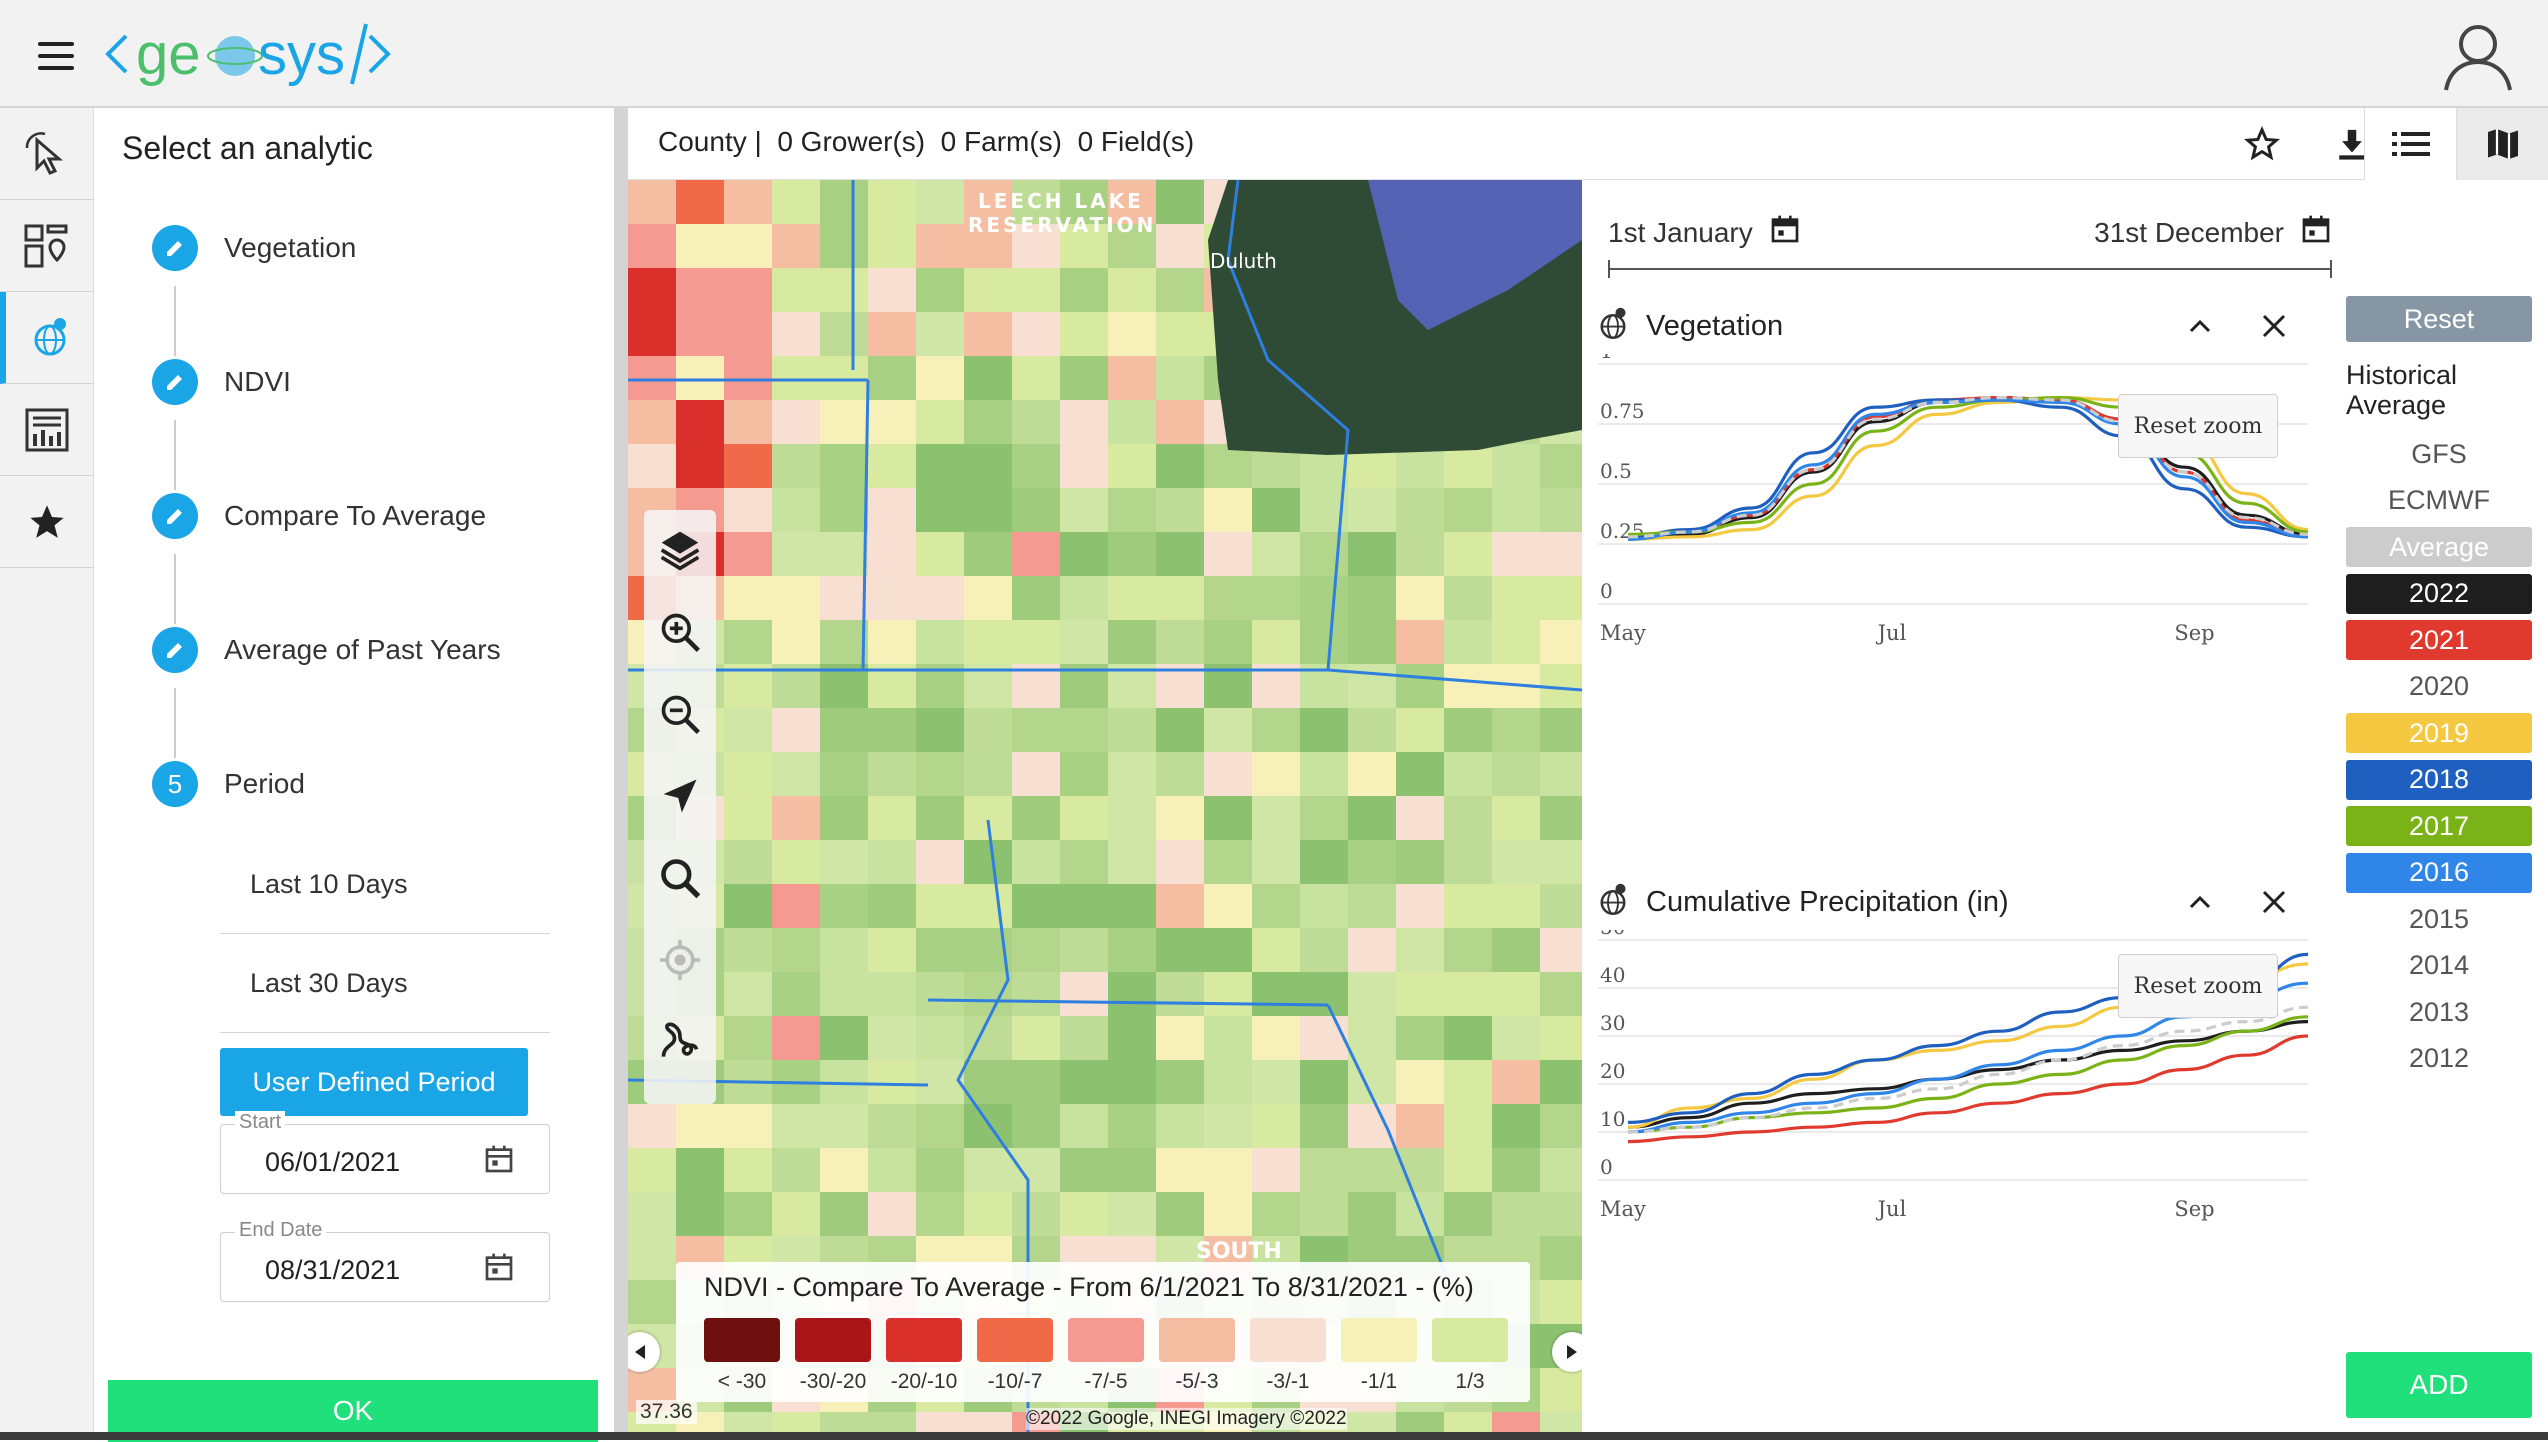 Image resolution: width=2548 pixels, height=1442 pixels. What do you see at coordinates (319, 516) in the screenshot?
I see `step-compare-to-average: Compare To Average` at bounding box center [319, 516].